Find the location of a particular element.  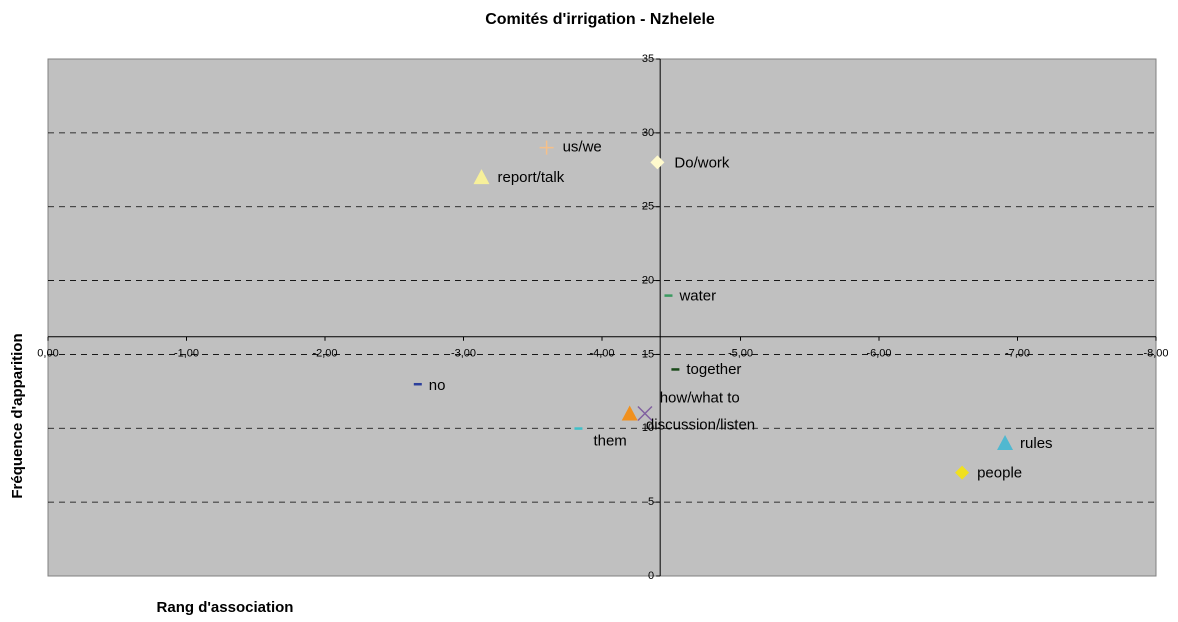

point-label: discussion/listen is located at coordinates (700, 424).